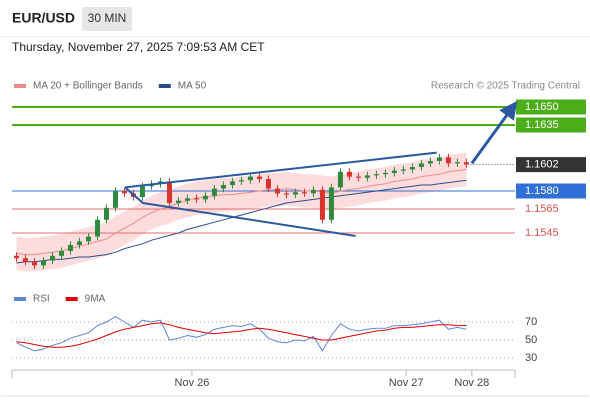 This screenshot has height=400, width=590. I want to click on level-label: 1.1565, so click(542, 209).